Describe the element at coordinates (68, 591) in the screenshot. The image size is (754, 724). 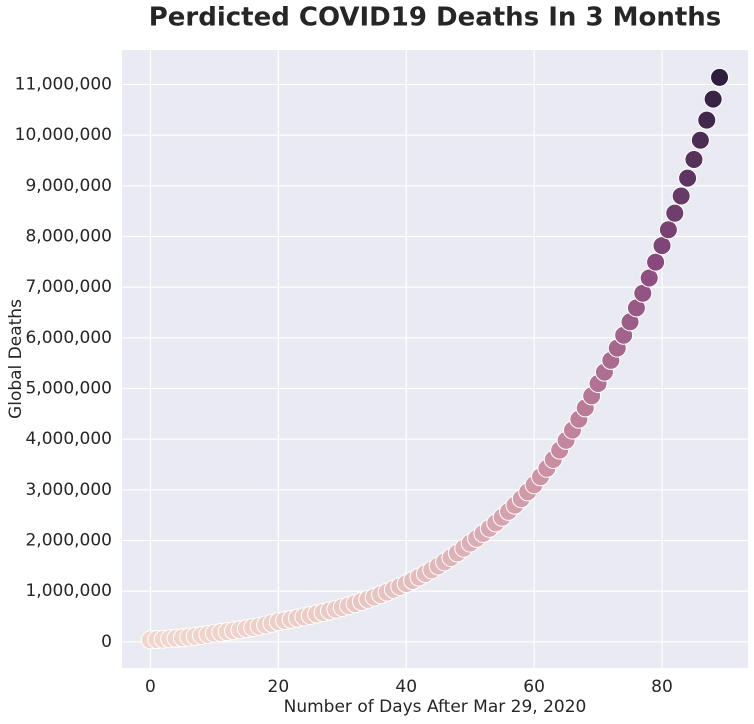
I see `y-tick-label: 1,000,000` at that location.